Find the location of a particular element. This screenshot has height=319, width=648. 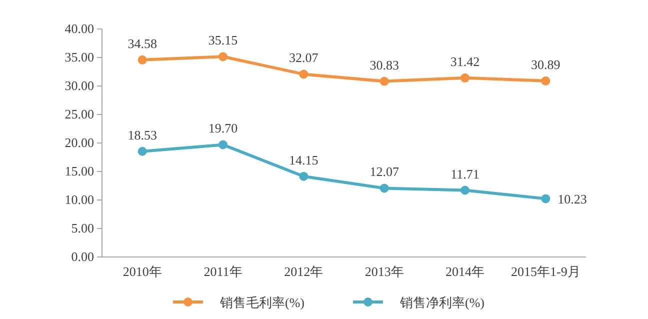

data-label: 31.42 is located at coordinates (465, 61).